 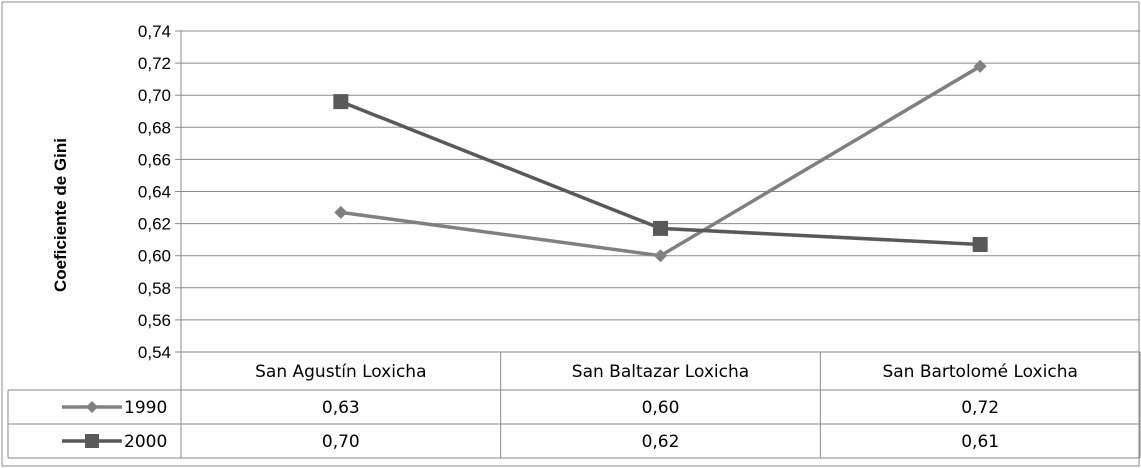 What do you see at coordinates (340, 372) in the screenshot?
I see `category-label: San Agustín Loxicha` at bounding box center [340, 372].